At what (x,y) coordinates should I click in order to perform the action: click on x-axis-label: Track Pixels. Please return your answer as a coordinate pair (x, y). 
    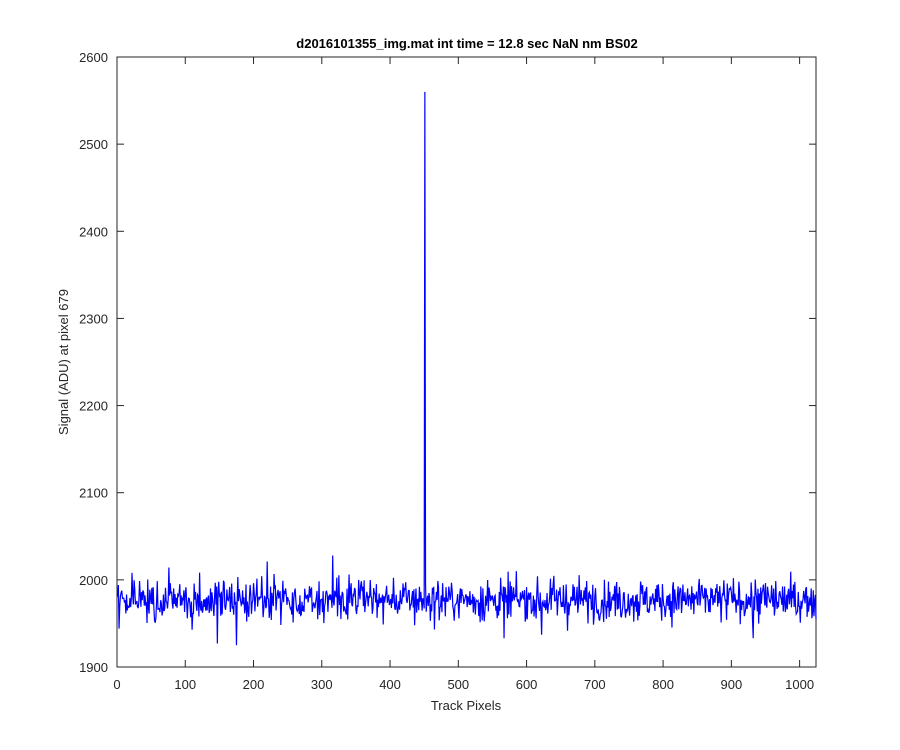
    Looking at the image, I should click on (466, 705).